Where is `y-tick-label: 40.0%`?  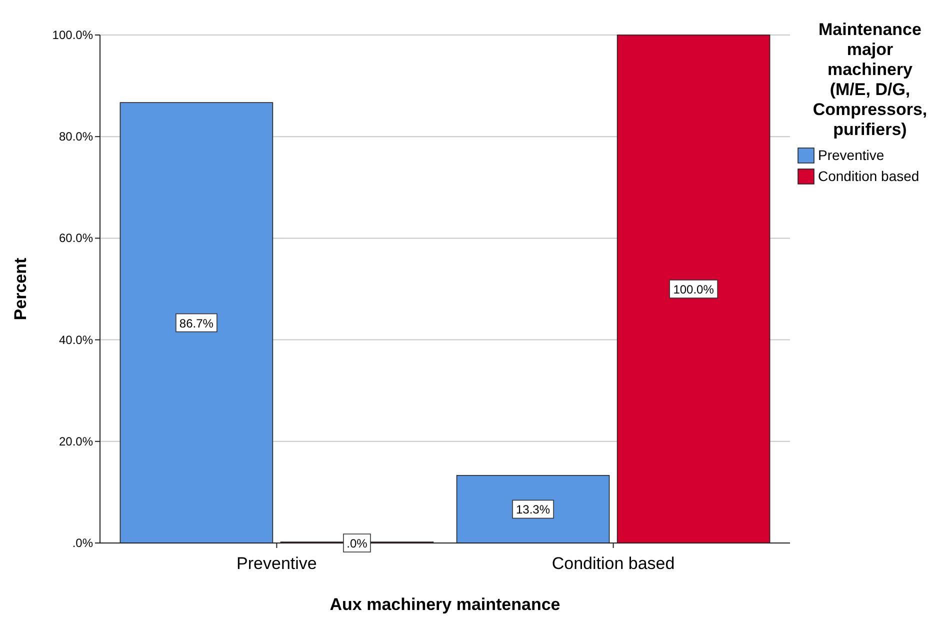 y-tick-label: 40.0% is located at coordinates (76, 339).